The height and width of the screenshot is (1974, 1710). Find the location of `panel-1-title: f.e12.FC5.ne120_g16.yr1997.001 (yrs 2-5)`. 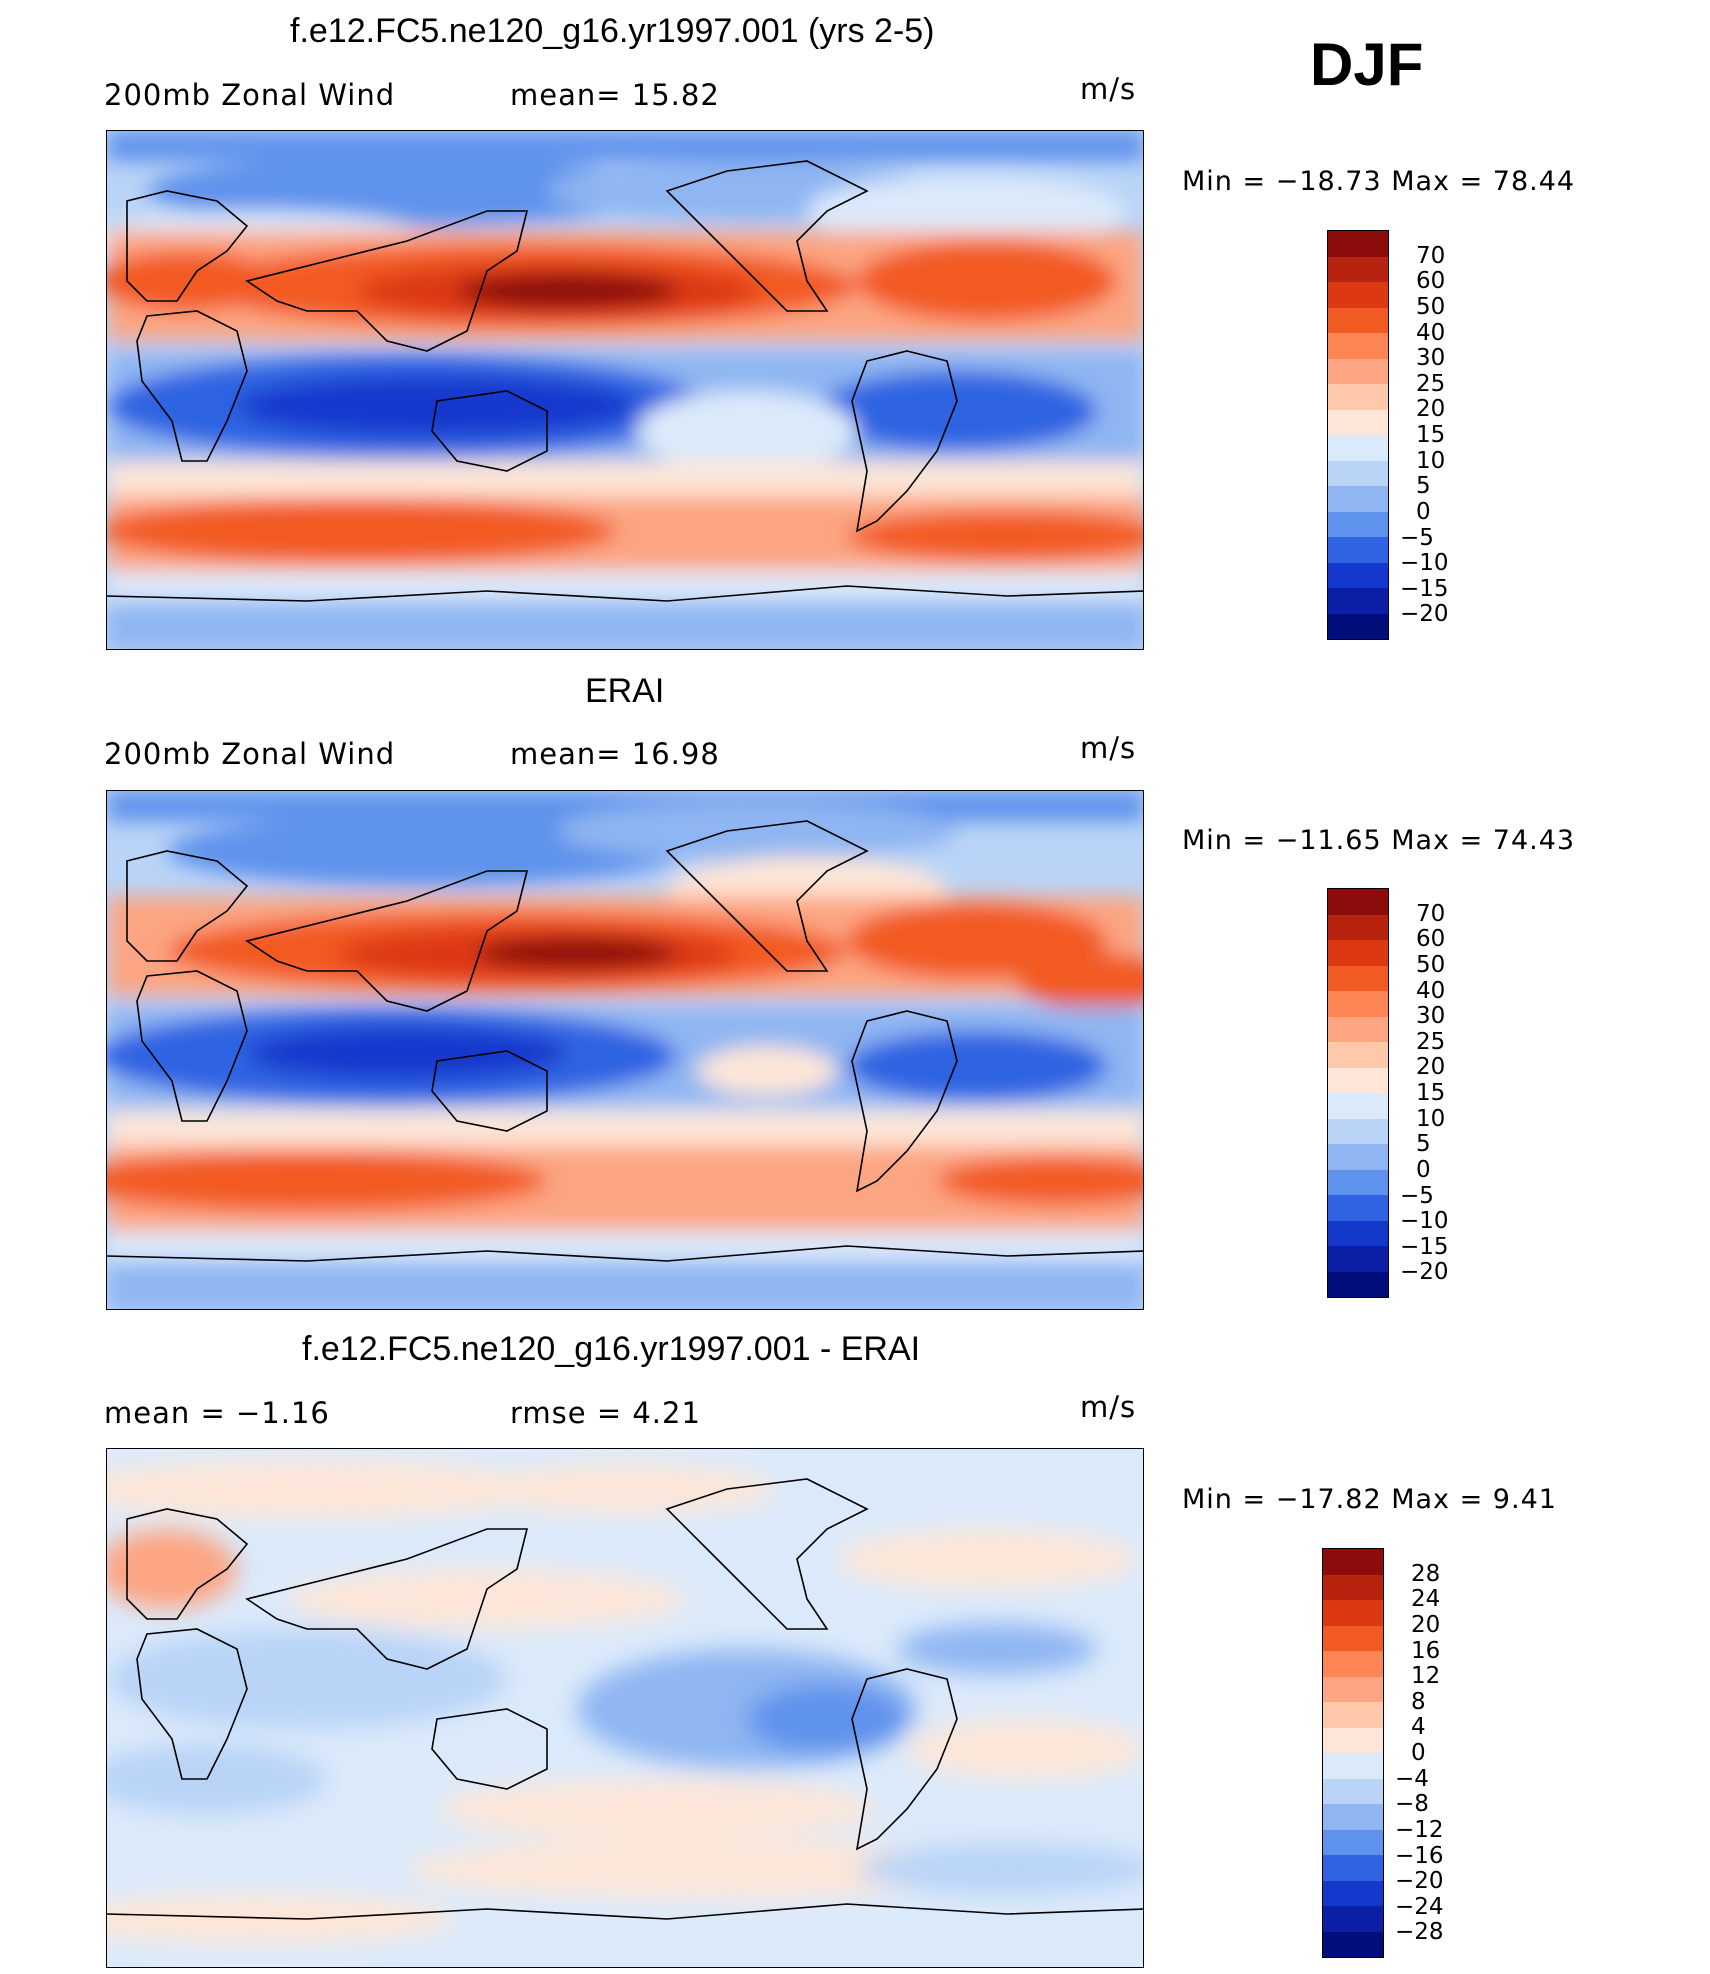

panel-1-title: f.e12.FC5.ne120_g16.yr1997.001 (yrs 2-5) is located at coordinates (612, 31).